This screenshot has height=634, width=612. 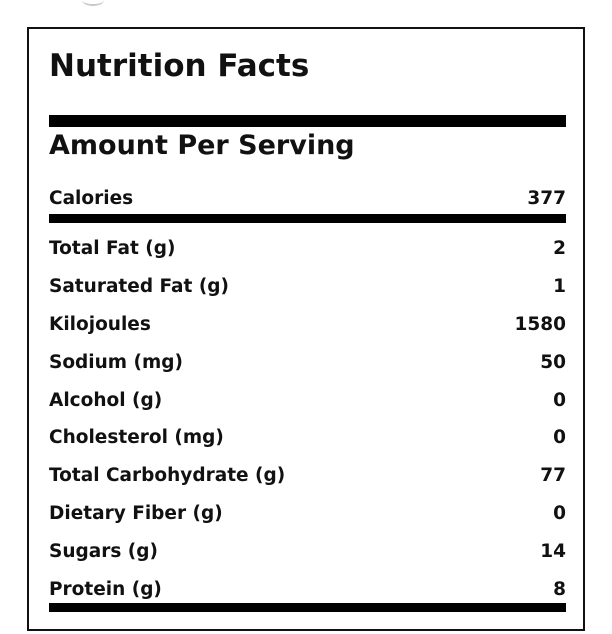 I want to click on bottom-divider, so click(x=307, y=607).